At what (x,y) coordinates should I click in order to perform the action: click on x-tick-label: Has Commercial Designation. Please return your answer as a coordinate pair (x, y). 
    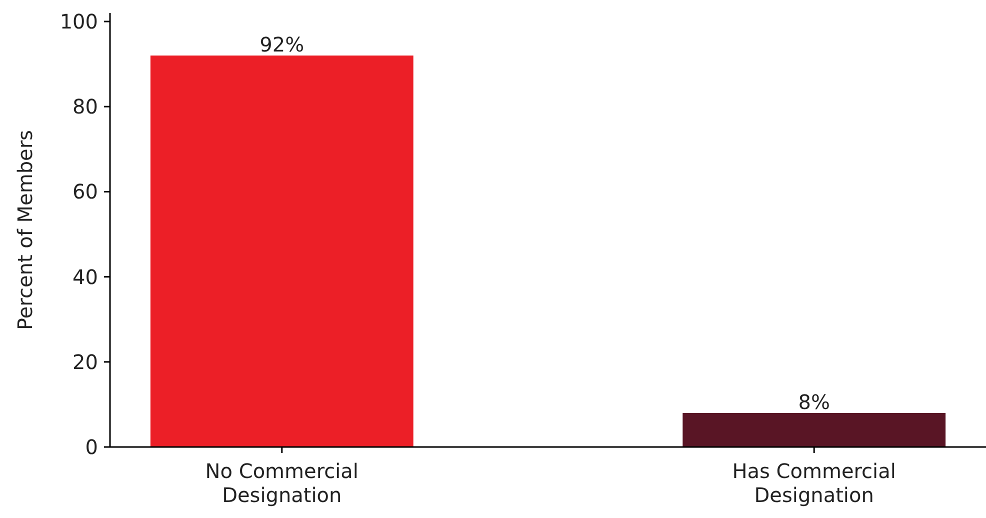
    Looking at the image, I should click on (814, 483).